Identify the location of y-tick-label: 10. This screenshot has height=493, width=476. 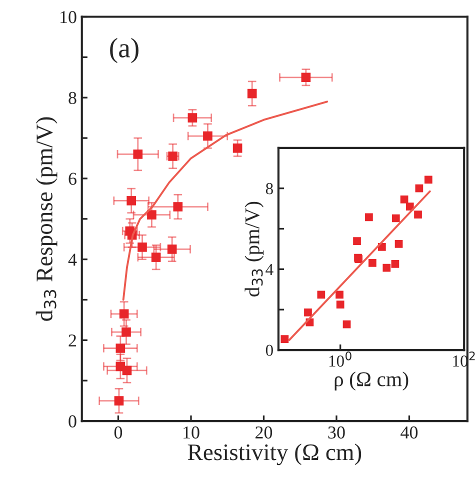
(68, 17).